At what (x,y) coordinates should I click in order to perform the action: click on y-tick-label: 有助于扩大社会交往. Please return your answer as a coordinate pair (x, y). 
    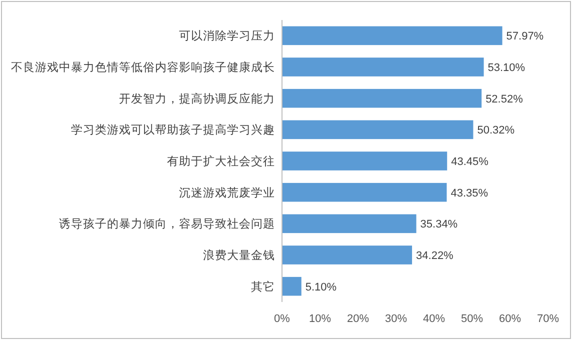
    Looking at the image, I should click on (221, 161).